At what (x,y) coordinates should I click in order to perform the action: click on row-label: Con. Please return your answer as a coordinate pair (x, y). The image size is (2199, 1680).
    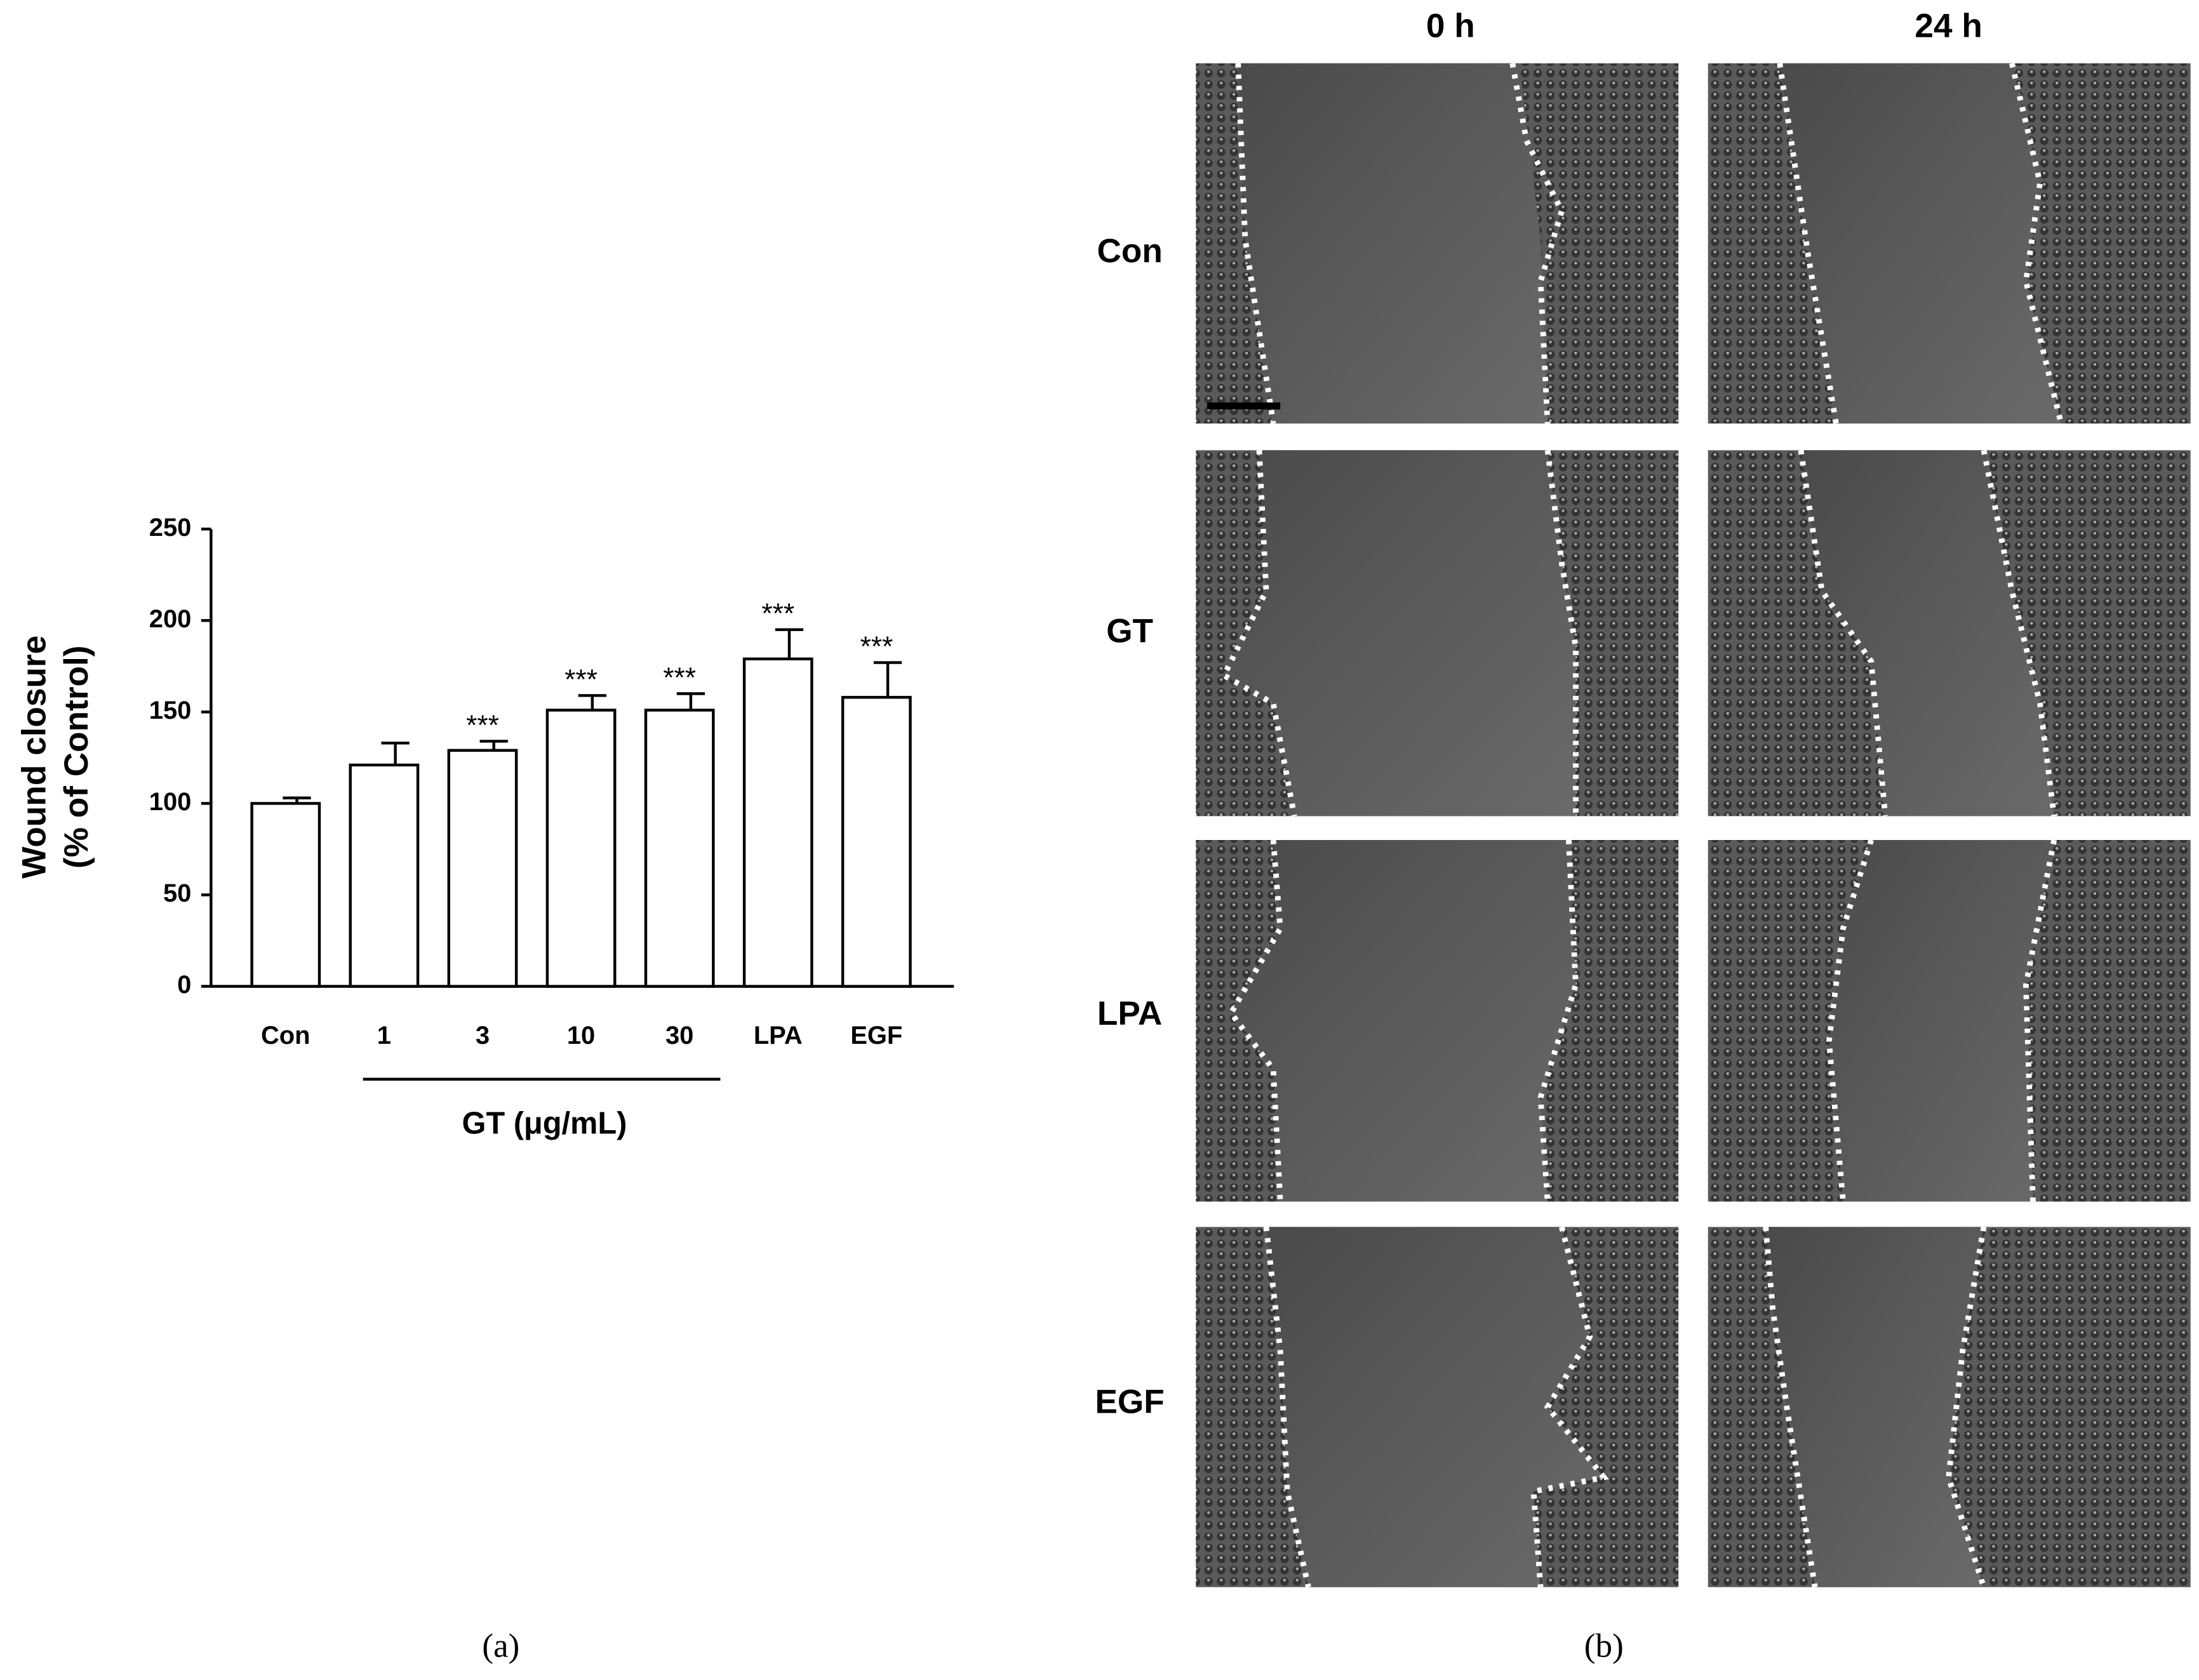
    Looking at the image, I should click on (1129, 251).